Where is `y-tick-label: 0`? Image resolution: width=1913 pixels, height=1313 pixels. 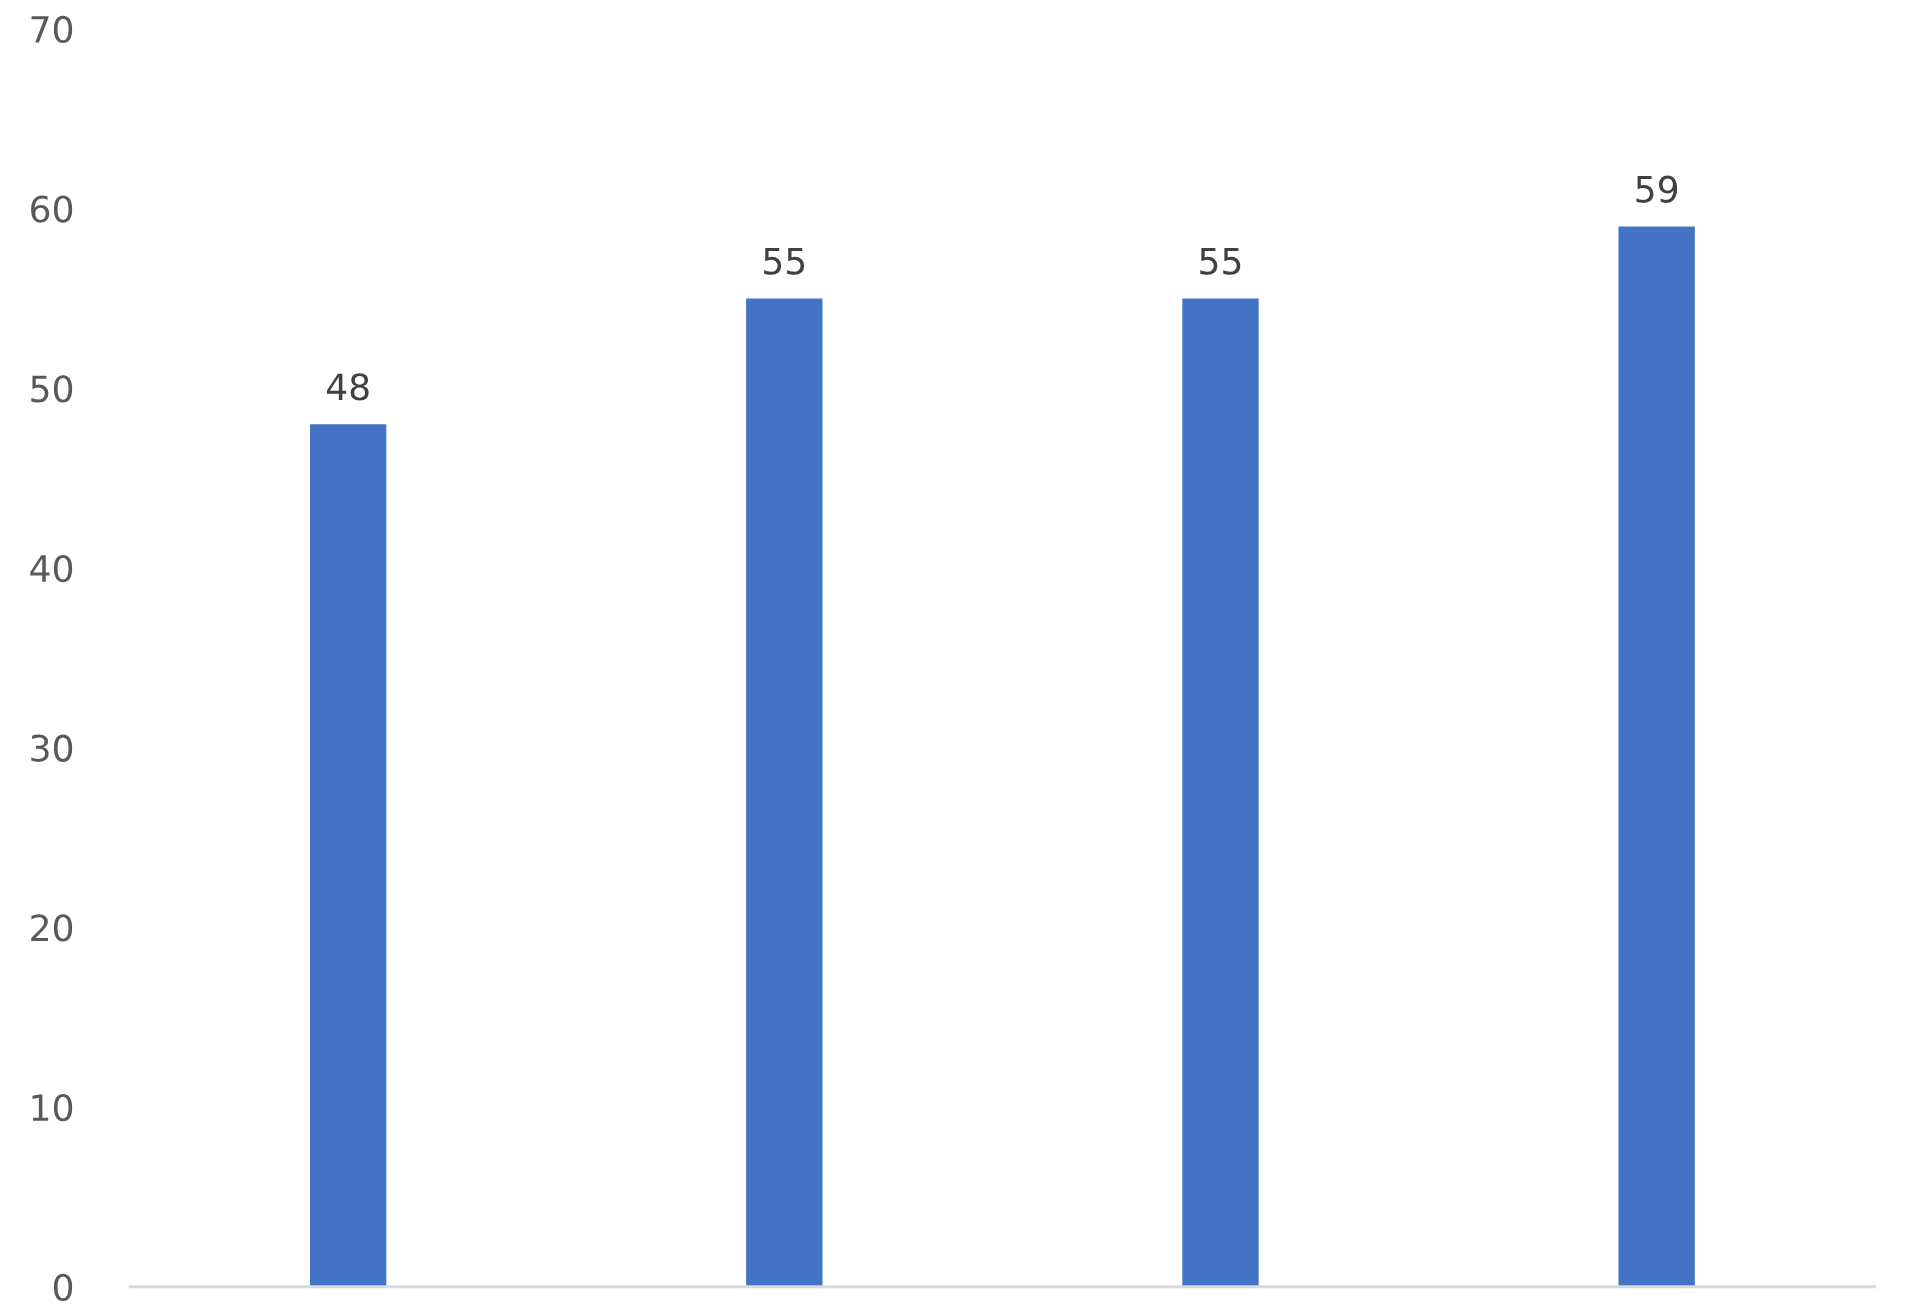
y-tick-label: 0 is located at coordinates (63, 1287).